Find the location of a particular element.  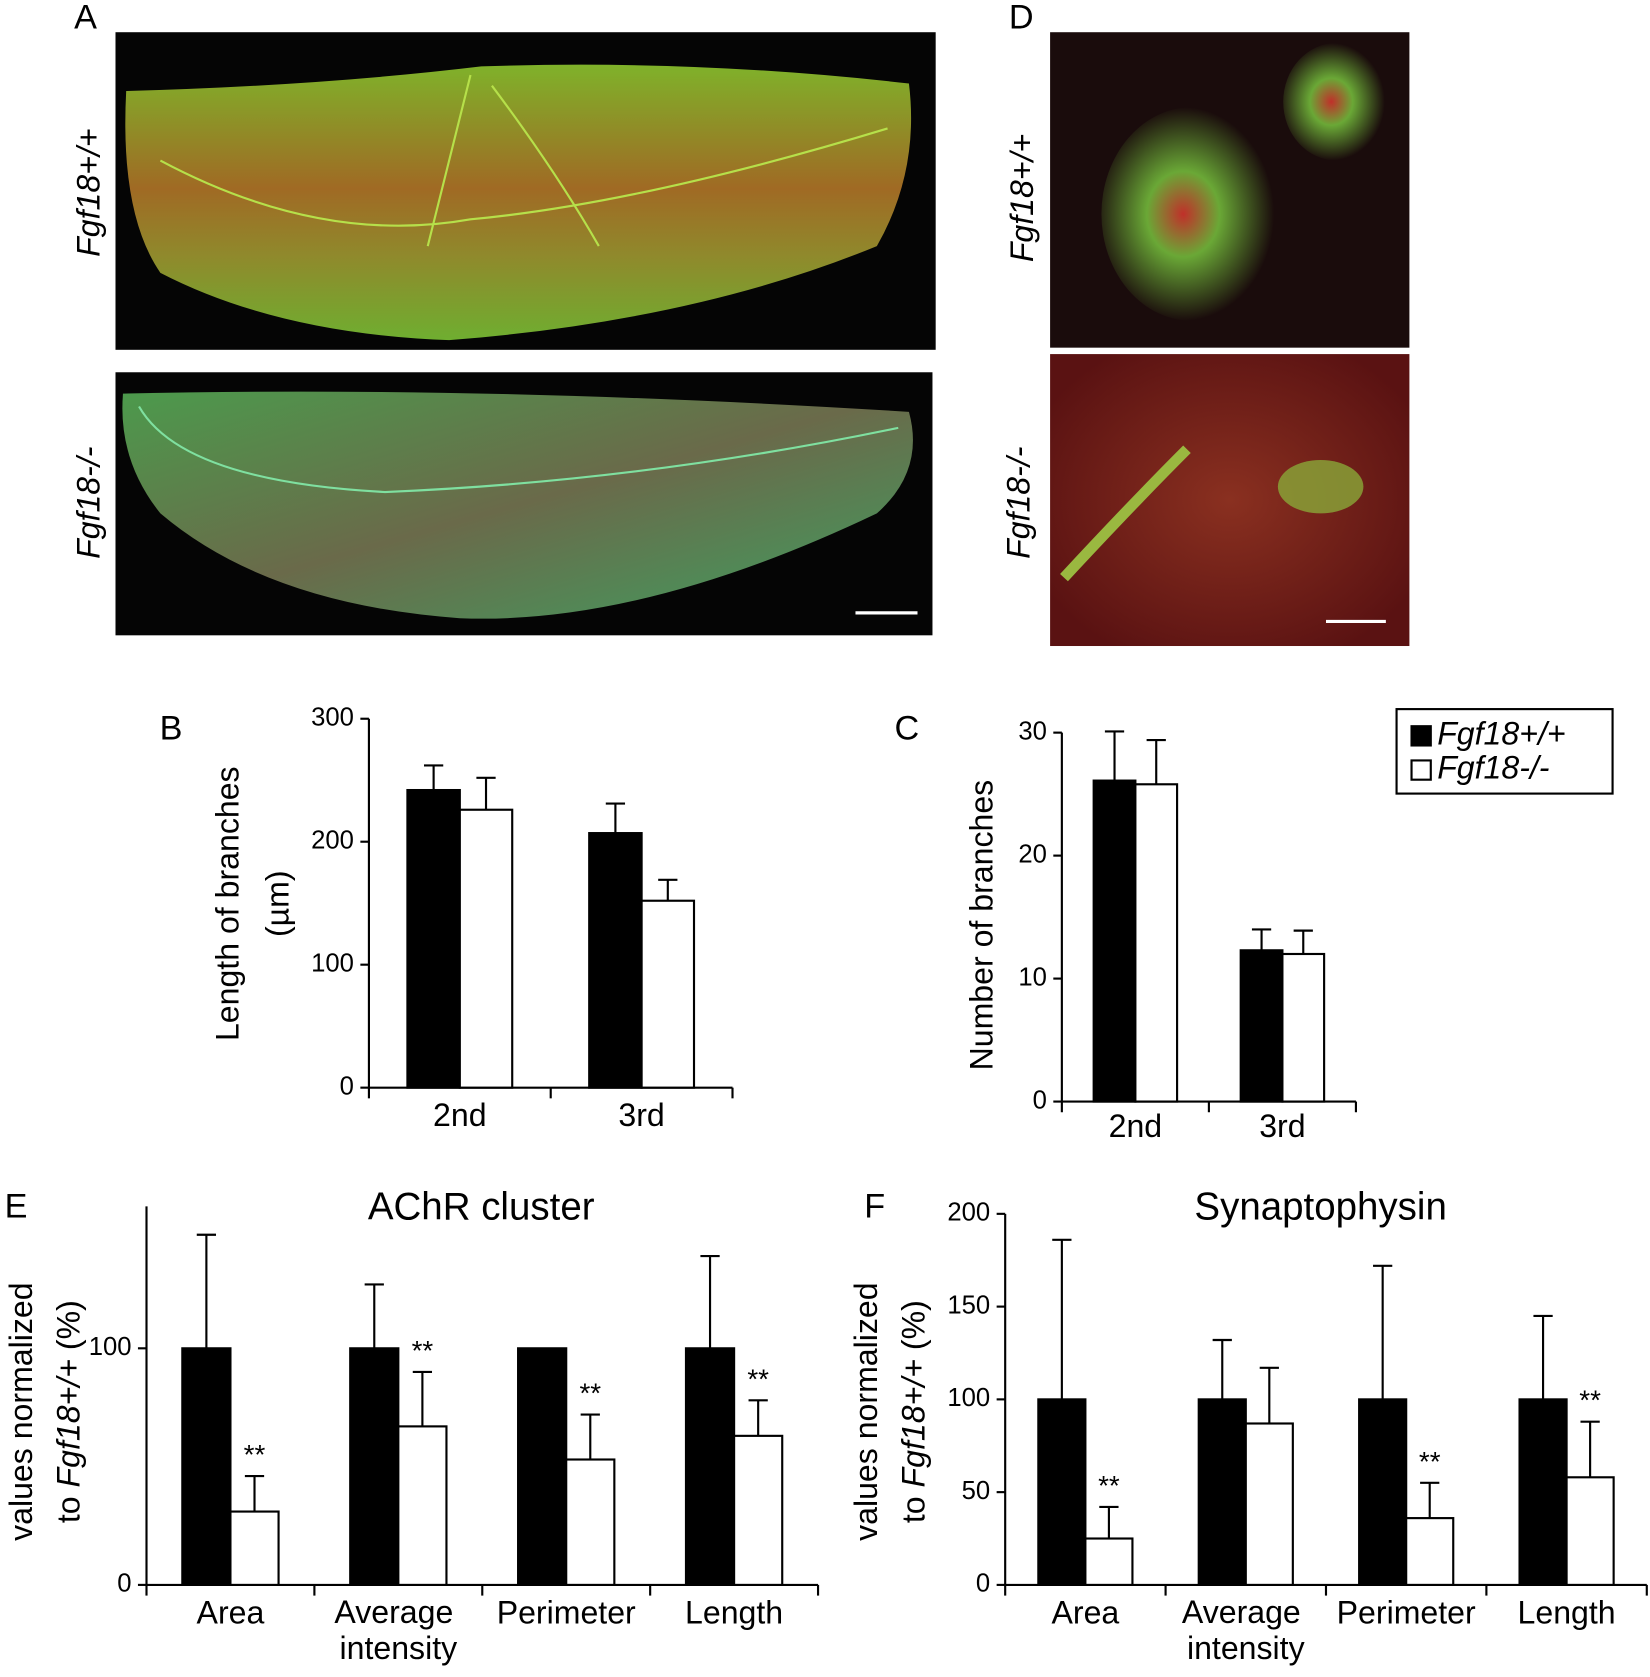

y-tick-label: 50 is located at coordinates (976, 1491).